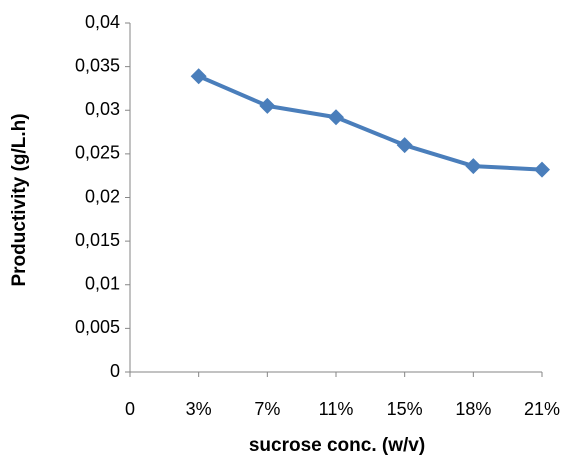 This screenshot has width=569, height=465. Describe the element at coordinates (97, 327) in the screenshot. I see `y-tick-label: 0,005` at that location.